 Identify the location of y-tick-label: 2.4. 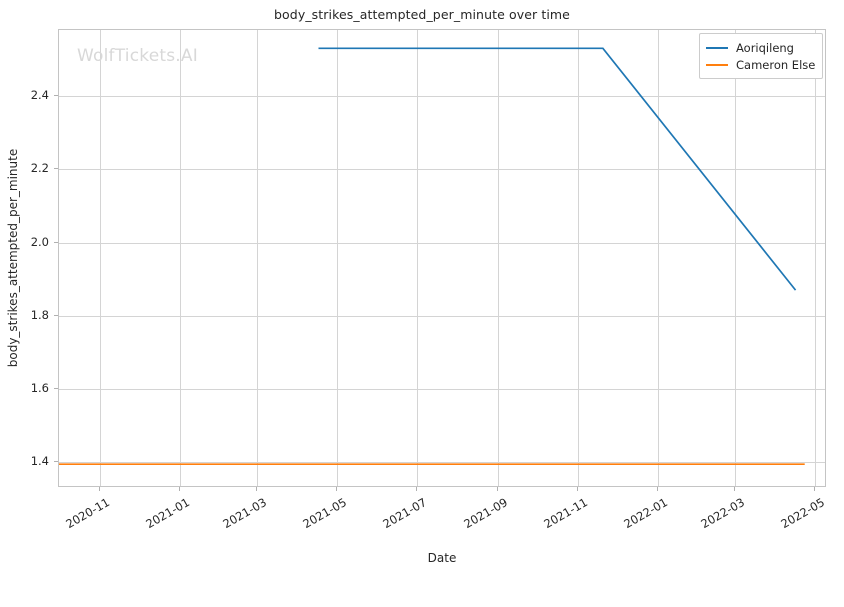
(39, 94).